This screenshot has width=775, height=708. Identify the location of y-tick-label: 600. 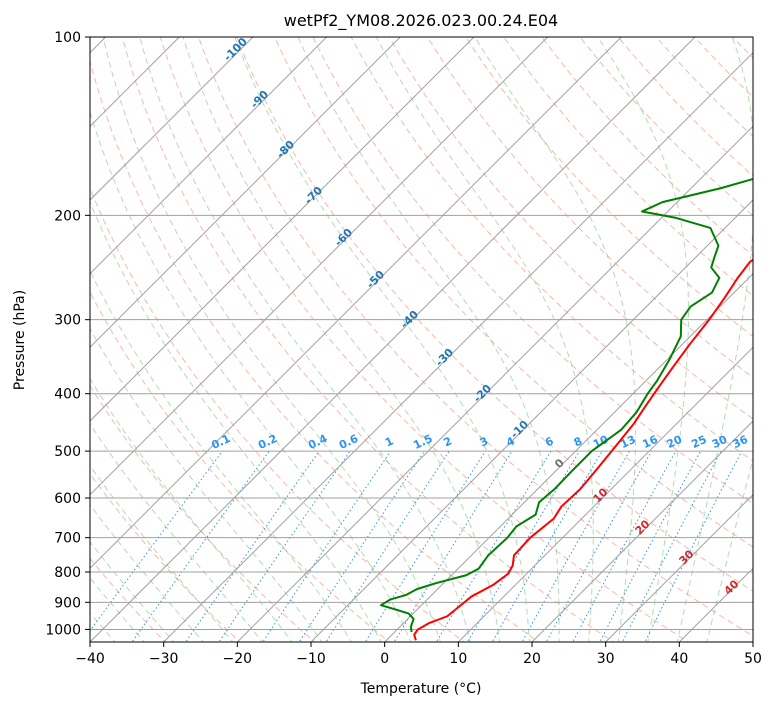
(67, 499).